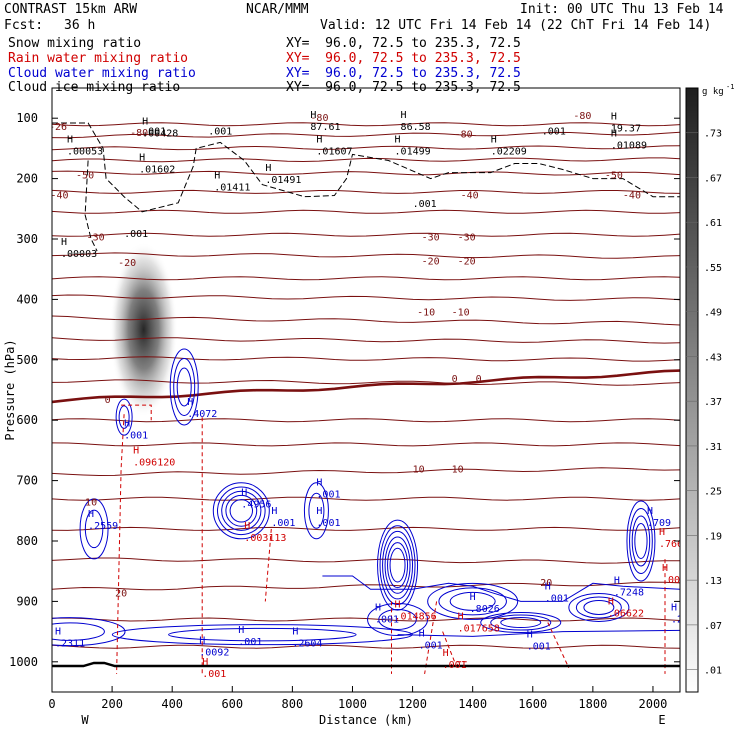 This screenshot has height=740, width=740. What do you see at coordinates (730, 87) in the screenshot?
I see `colorbar-unit-exponent: -1` at bounding box center [730, 87].